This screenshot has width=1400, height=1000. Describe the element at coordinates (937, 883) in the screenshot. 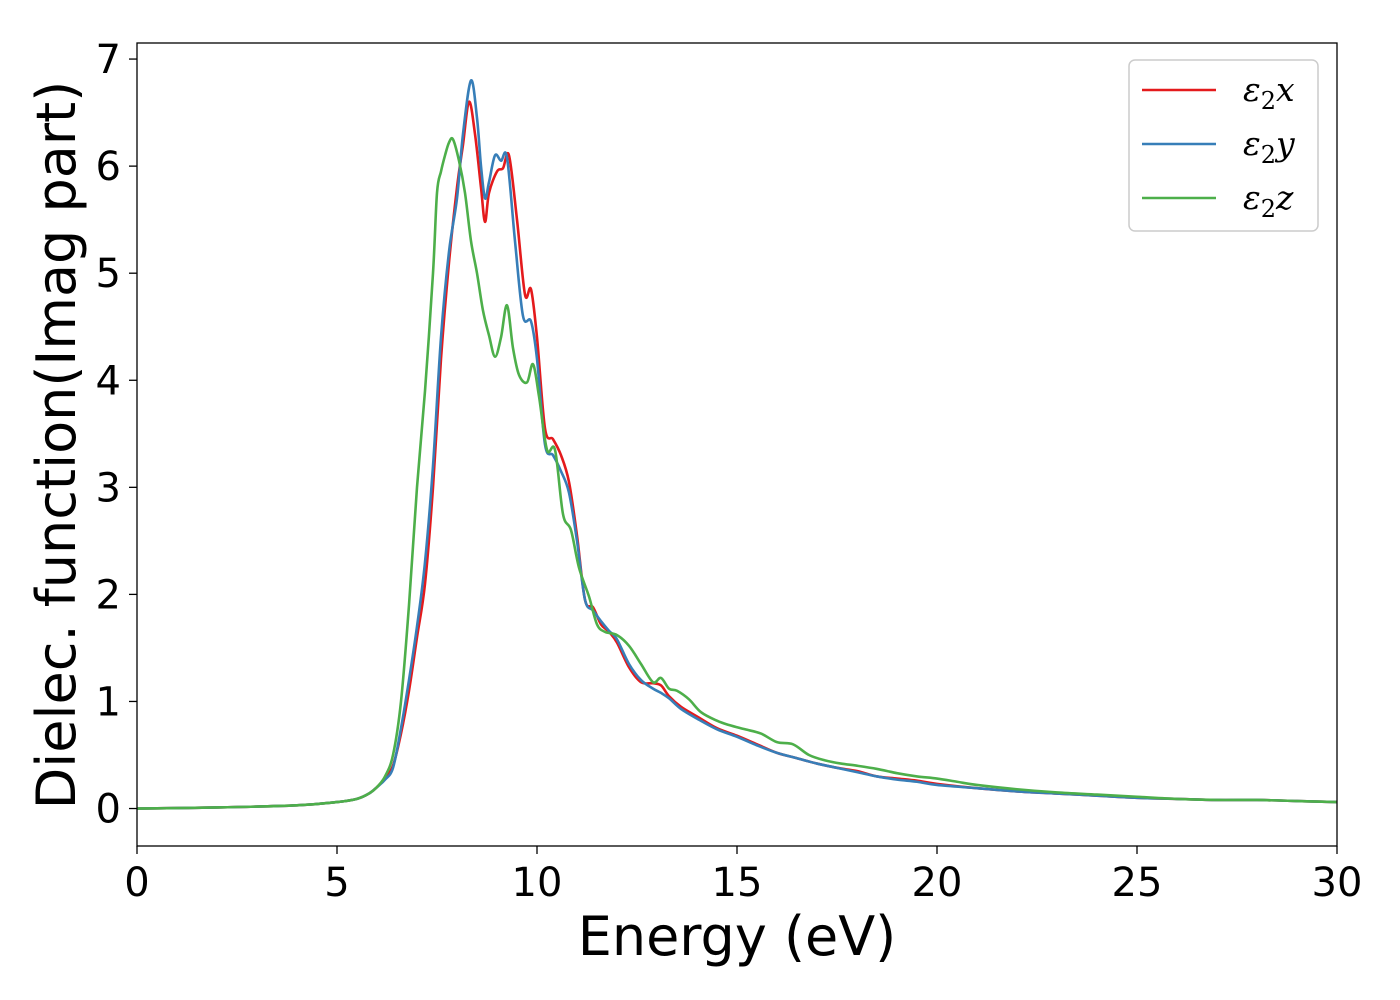

I see `x-tick-label: 20` at that location.